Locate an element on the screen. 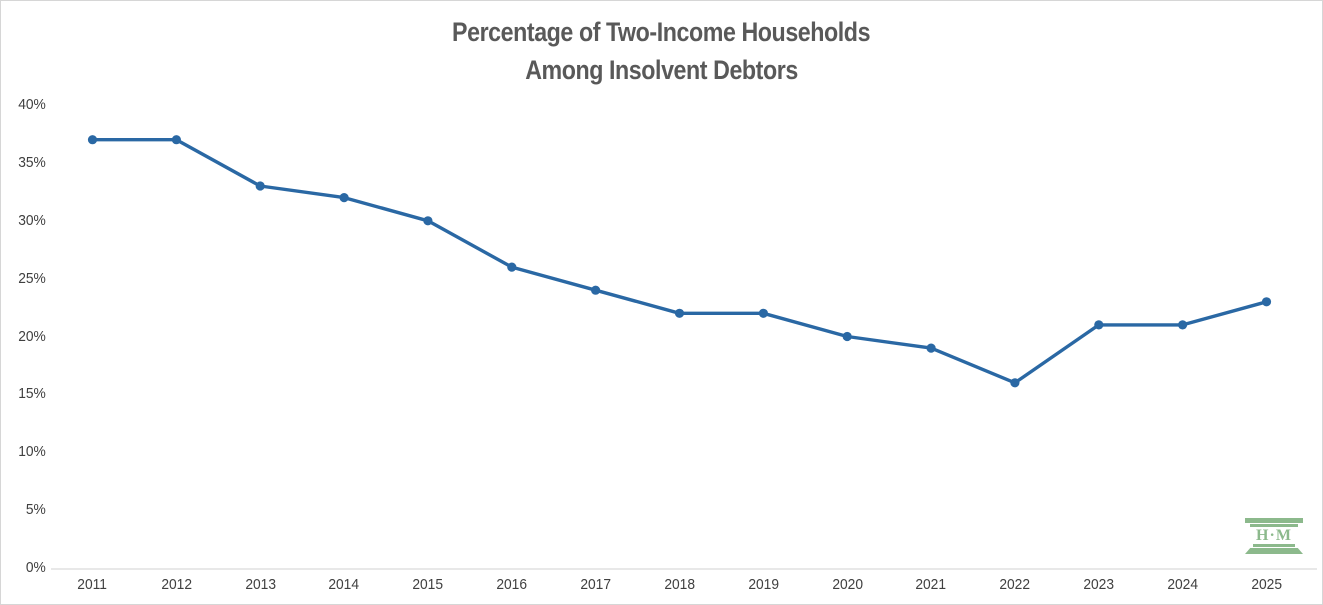 The image size is (1323, 605). x-tick-label: 2015 is located at coordinates (428, 584).